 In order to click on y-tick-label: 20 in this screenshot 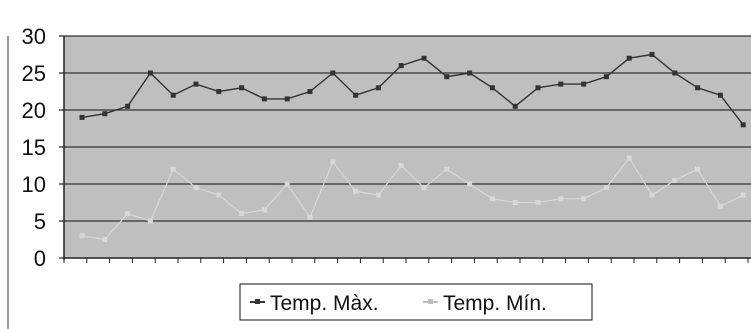, I will do `click(34, 110)`.